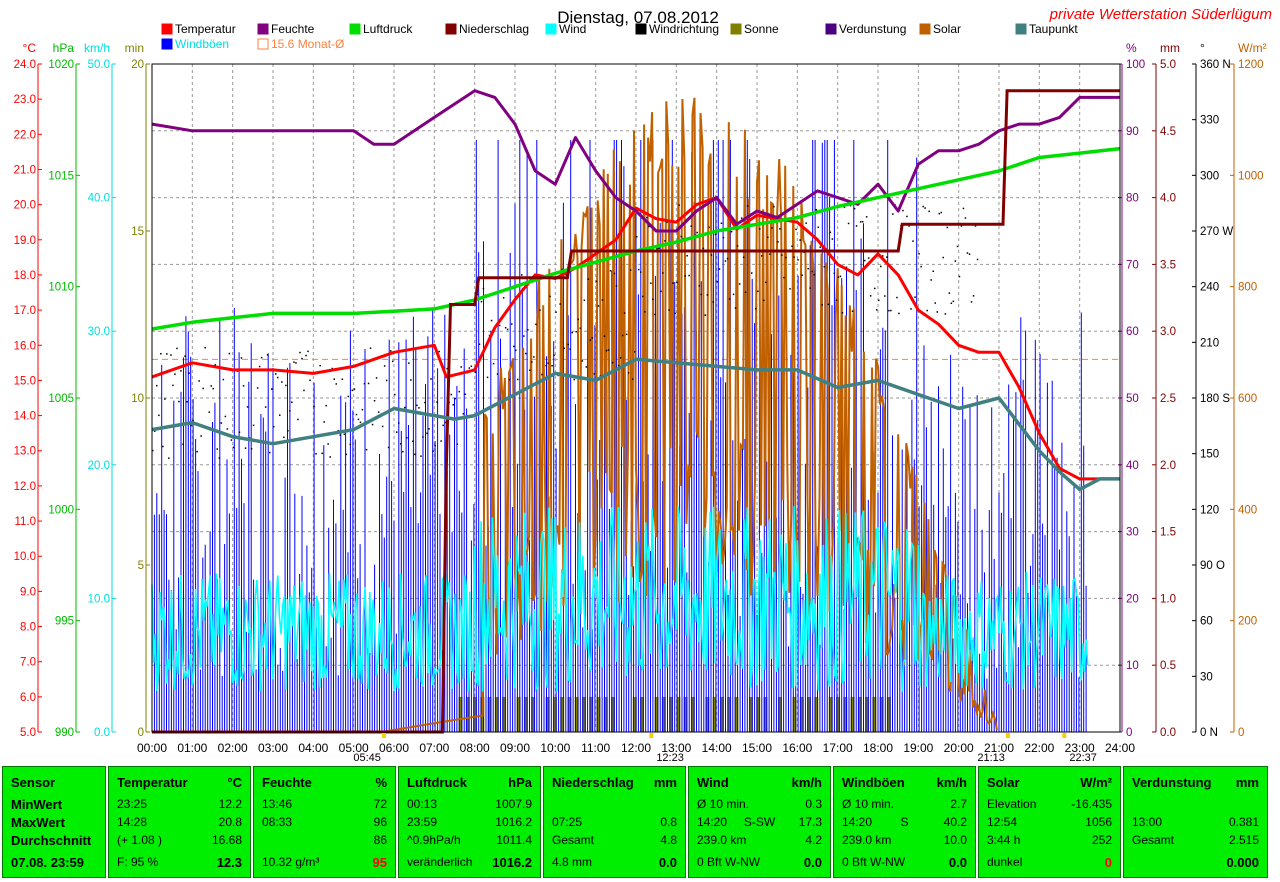 The image size is (1280, 882). I want to click on pressure-cell: 1016.2, so click(512, 862).